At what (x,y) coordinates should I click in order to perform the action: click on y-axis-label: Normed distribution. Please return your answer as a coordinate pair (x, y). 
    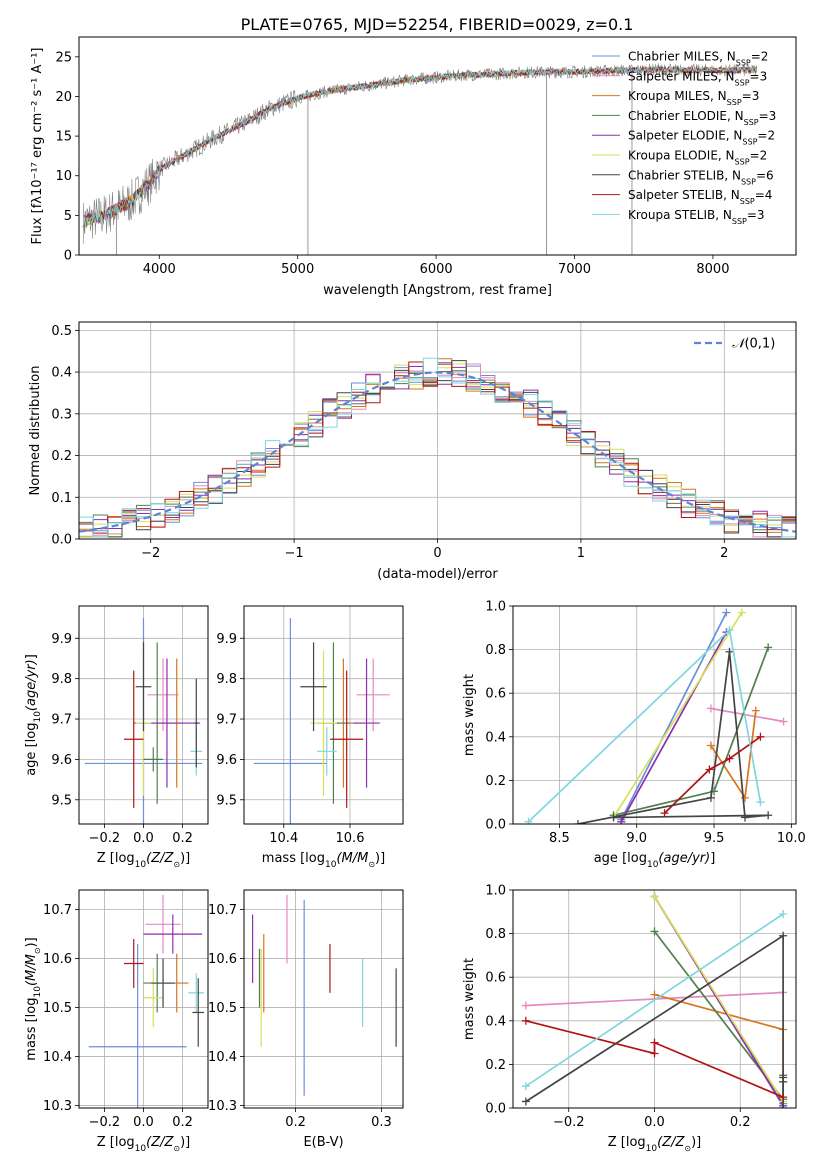
    Looking at the image, I should click on (35, 431).